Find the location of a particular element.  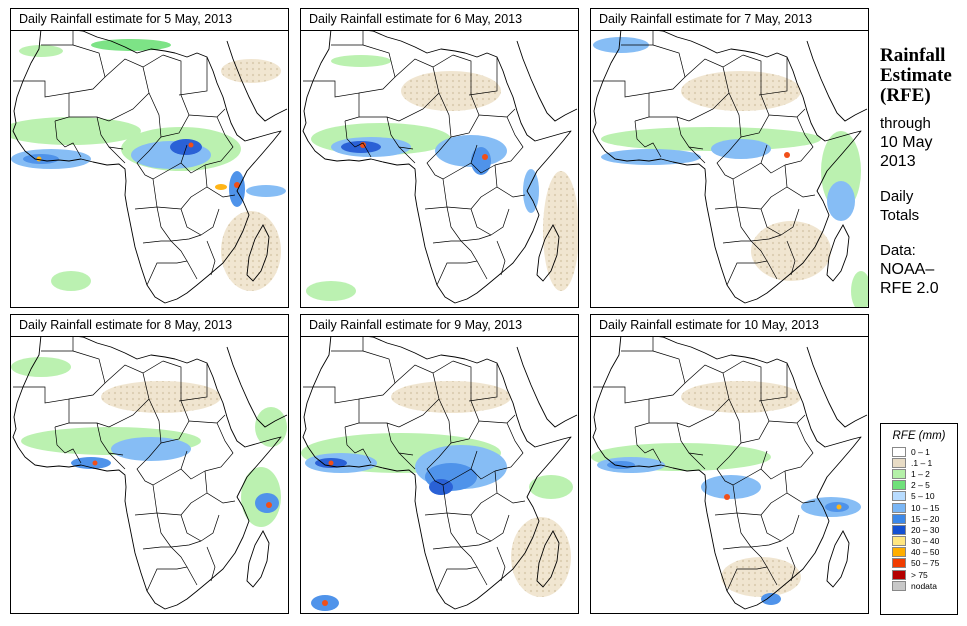

legend-item: > 75 is located at coordinates (924, 574).